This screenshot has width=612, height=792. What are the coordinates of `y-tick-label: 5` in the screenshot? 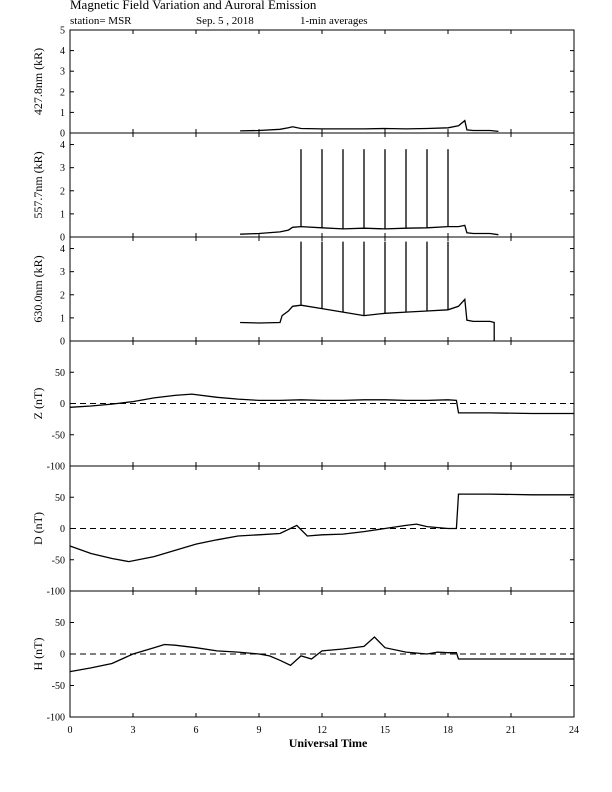 It's located at (62, 31).